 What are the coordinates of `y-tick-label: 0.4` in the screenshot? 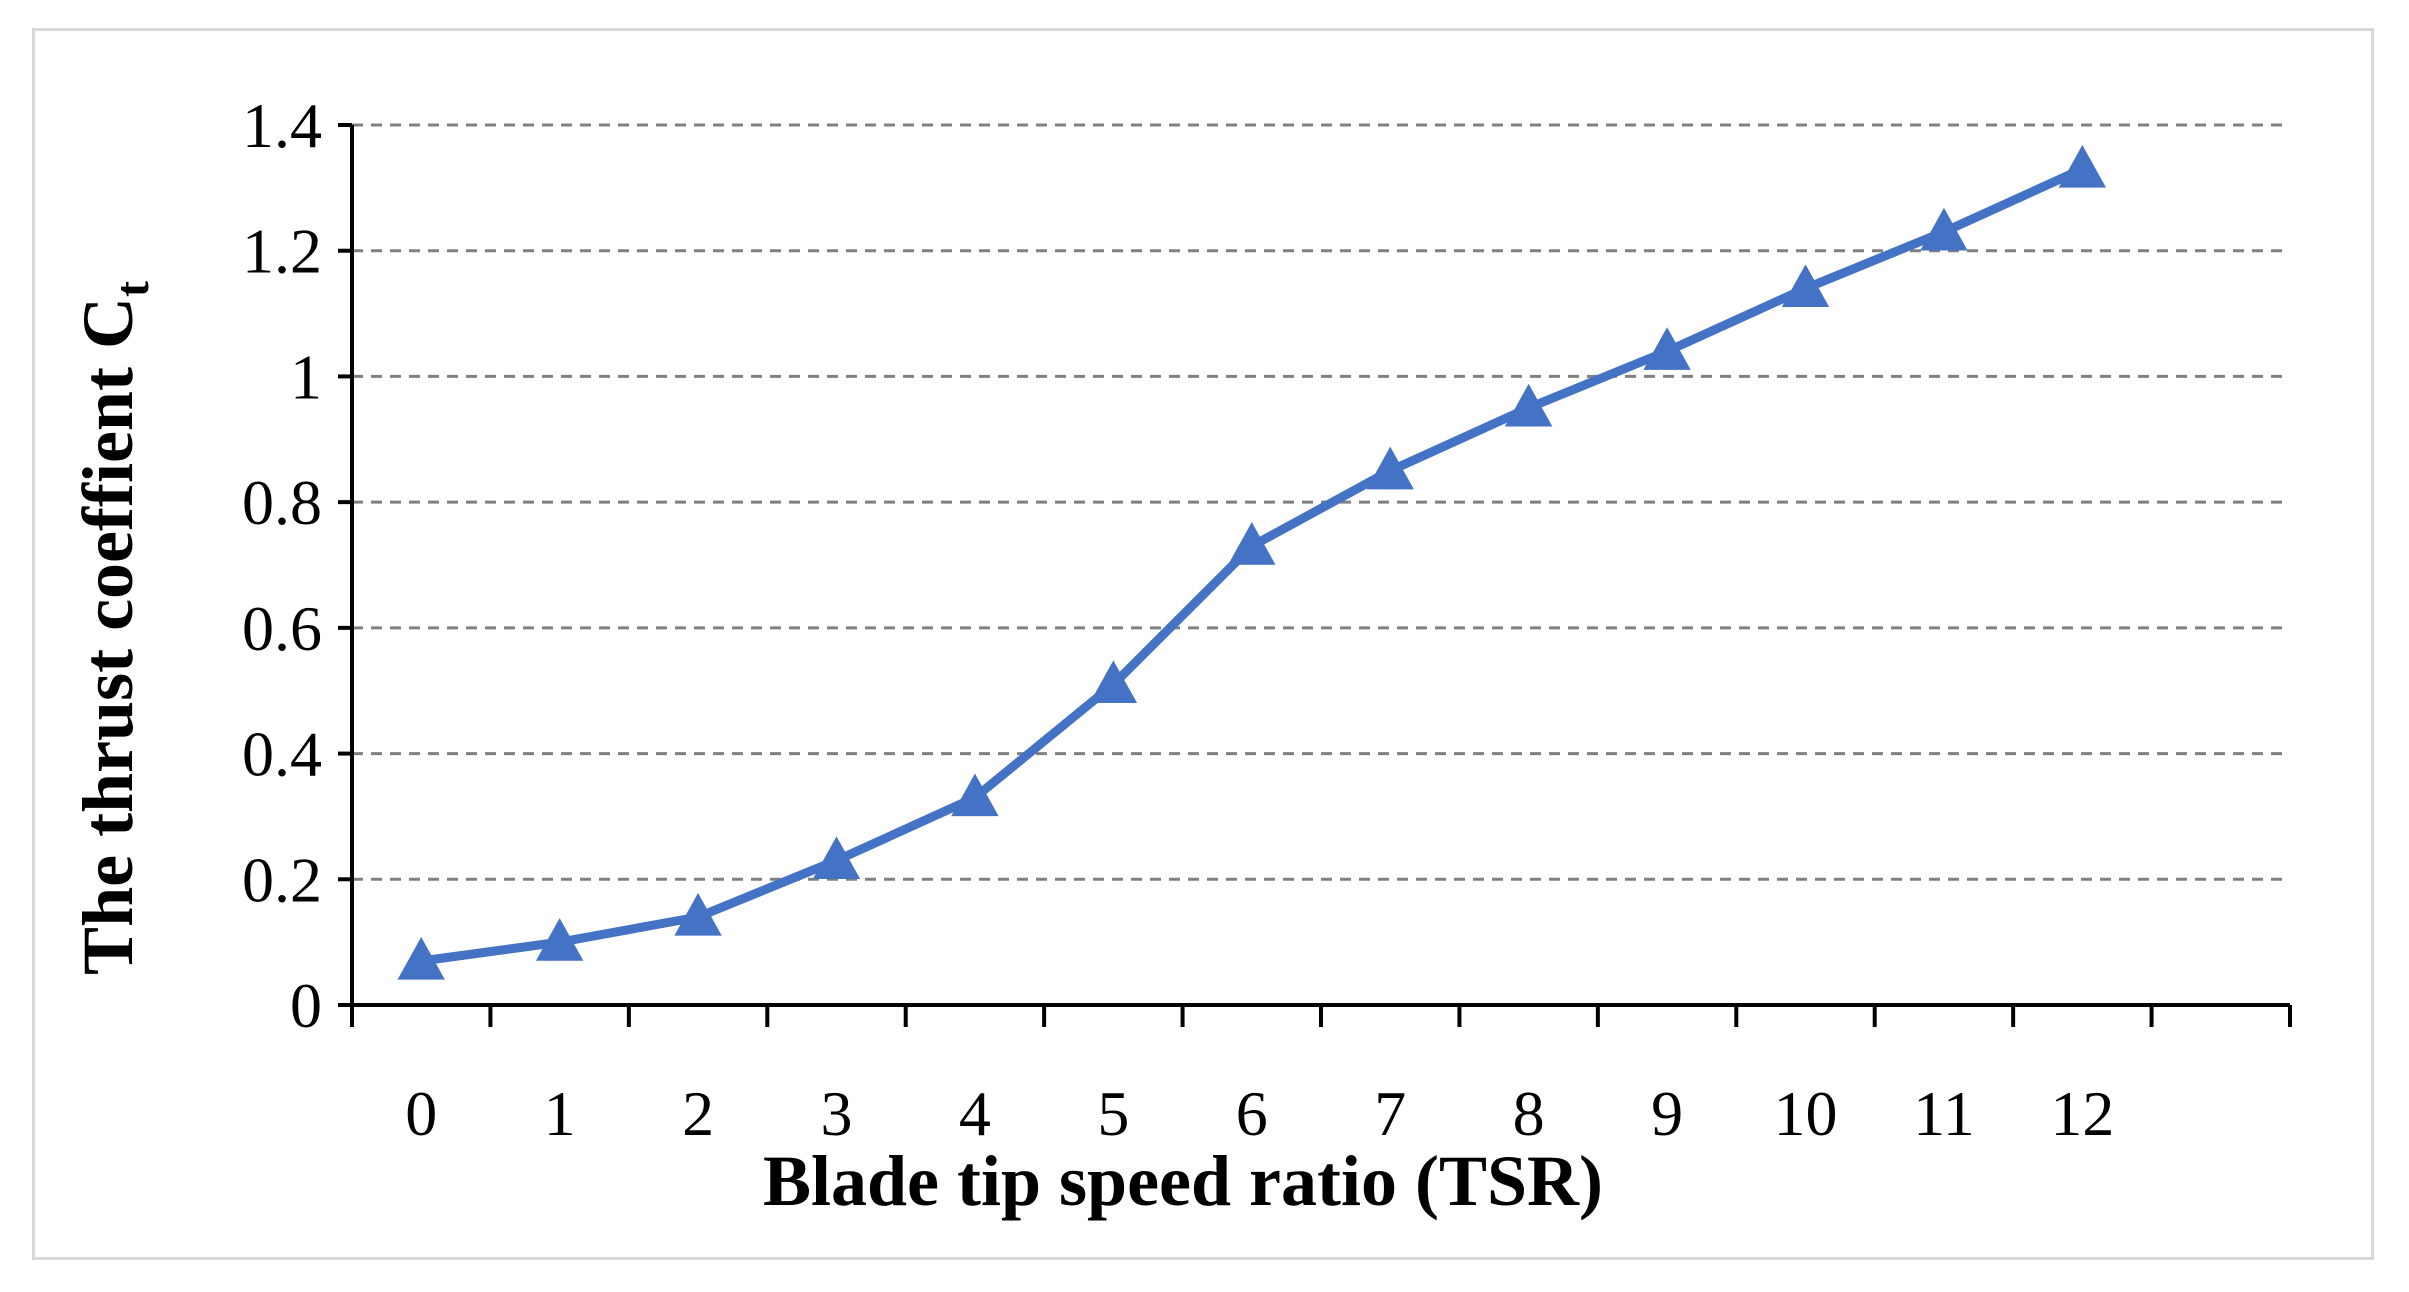 It's located at (282, 754).